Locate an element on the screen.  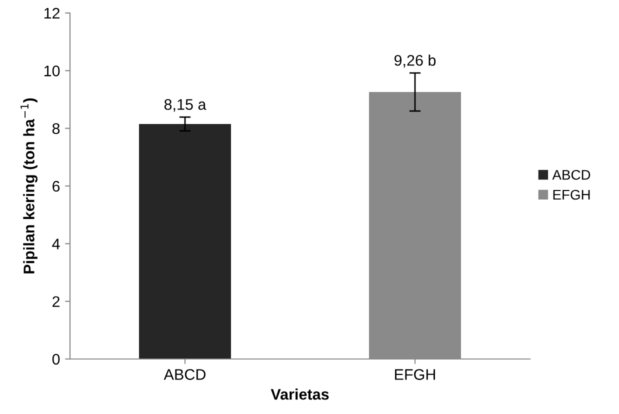
y-tick-label: 10 is located at coordinates (52, 71).